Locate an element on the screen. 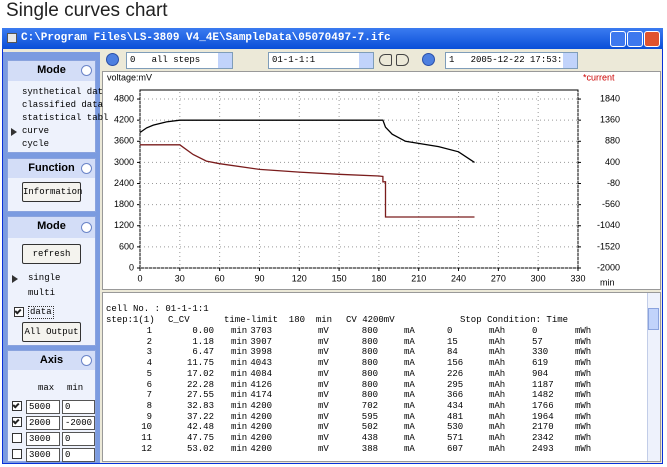 The height and width of the screenshot is (467, 667). x-axis-label: min is located at coordinates (607, 282).